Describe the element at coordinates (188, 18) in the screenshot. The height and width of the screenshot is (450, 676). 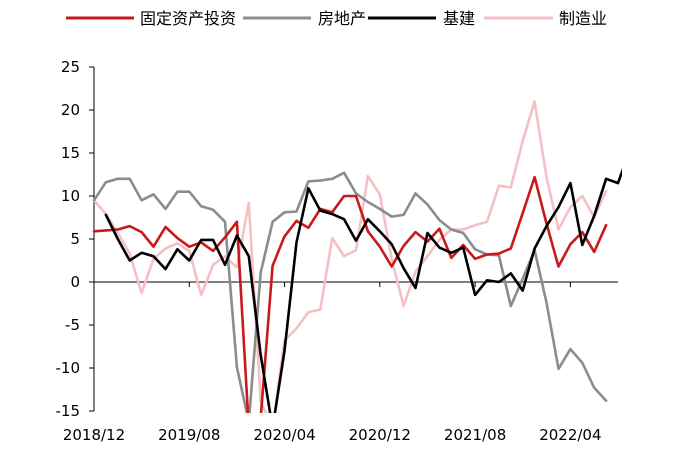
I see `legend-label: 固定资产投资` at that location.